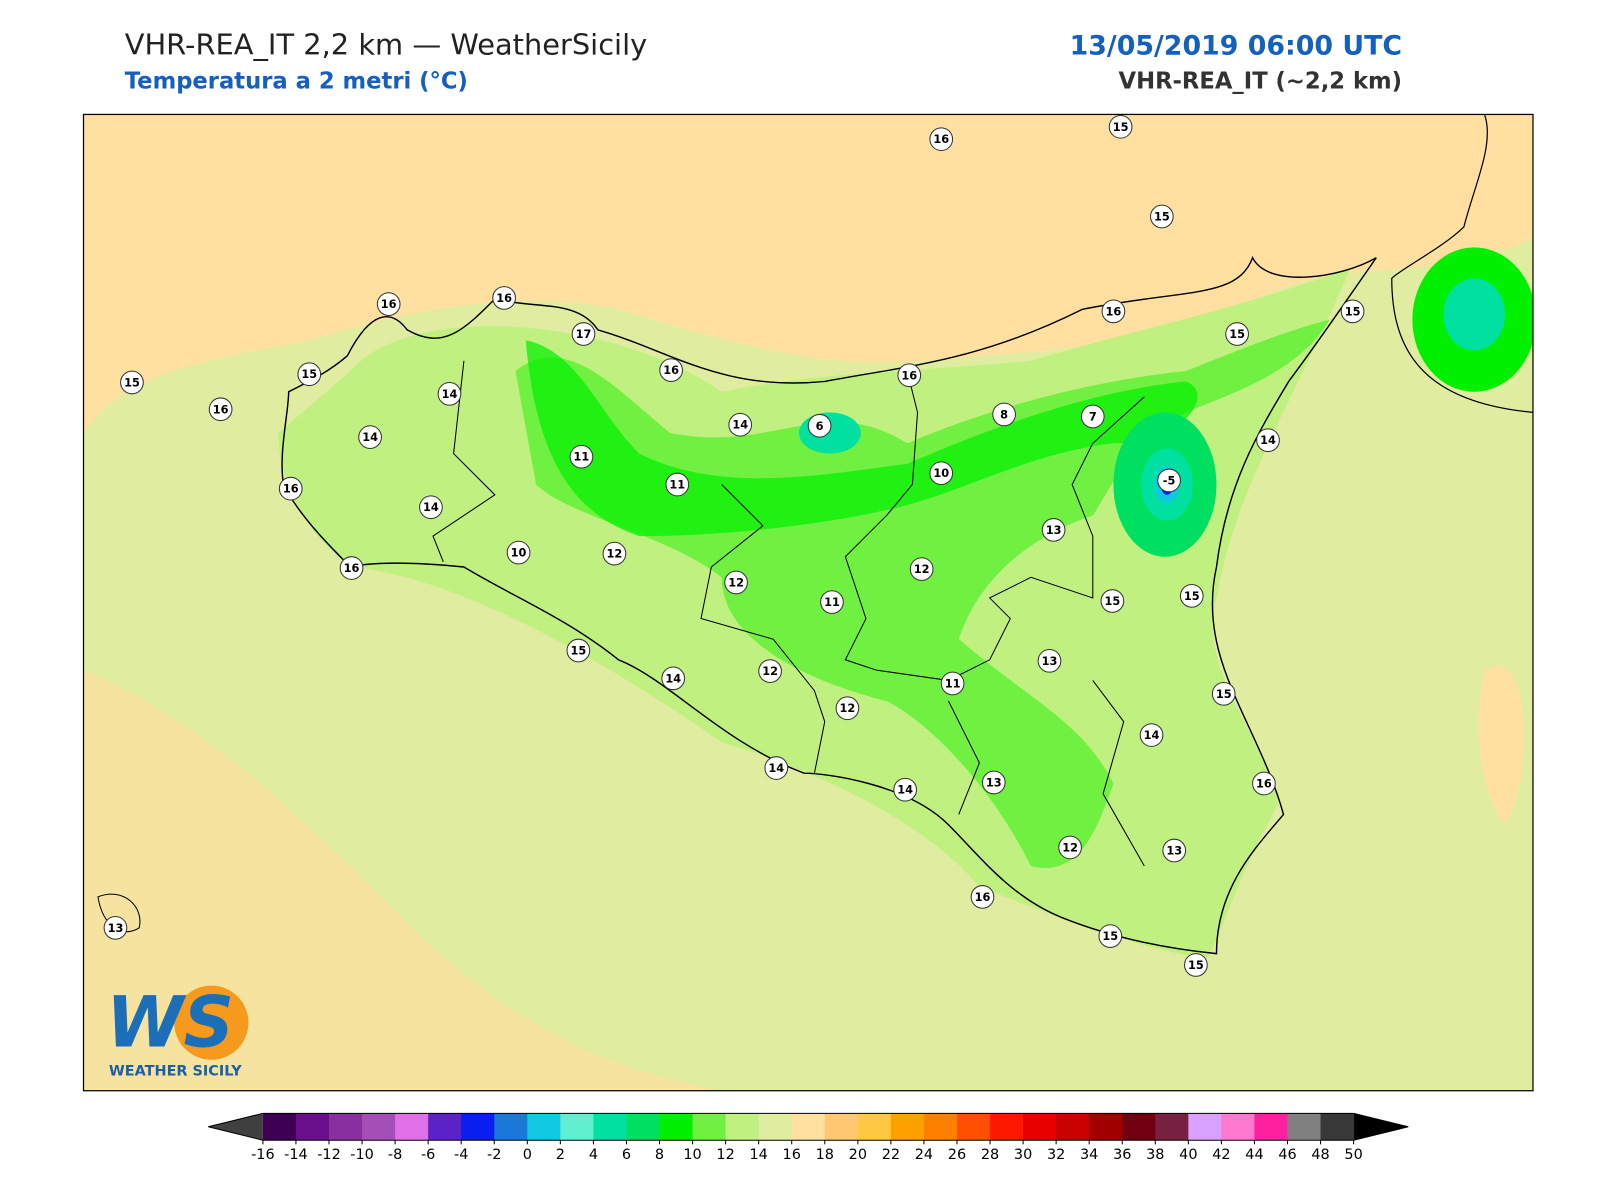 The width and height of the screenshot is (1600, 1200). Describe the element at coordinates (891, 1155) in the screenshot. I see `colorbar-tick-label: 22` at that location.